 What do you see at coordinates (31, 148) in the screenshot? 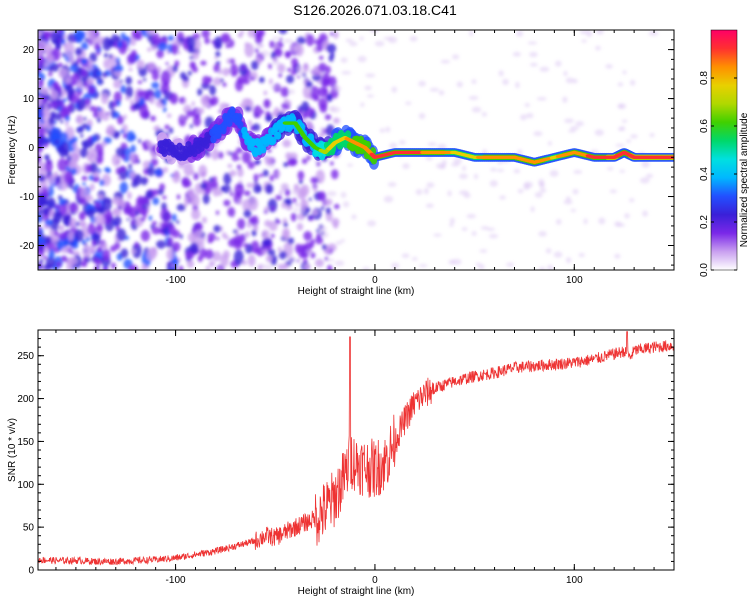
I see `spectrogram-ytick-label: 0` at bounding box center [31, 148].